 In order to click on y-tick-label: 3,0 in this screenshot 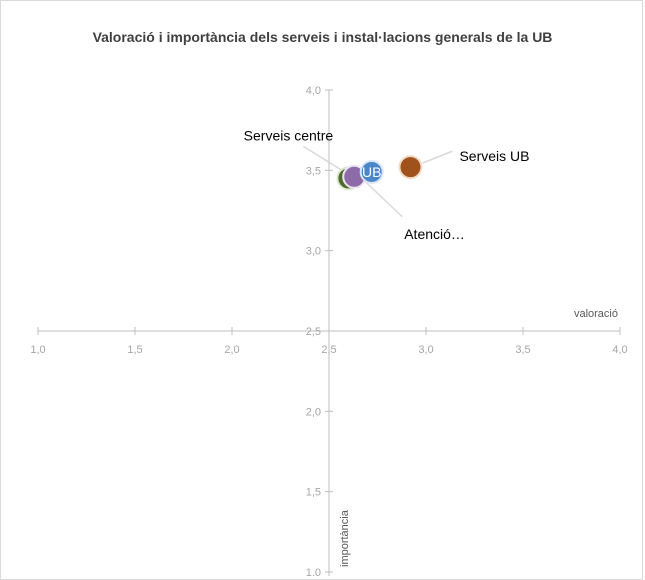, I will do `click(313, 252)`.